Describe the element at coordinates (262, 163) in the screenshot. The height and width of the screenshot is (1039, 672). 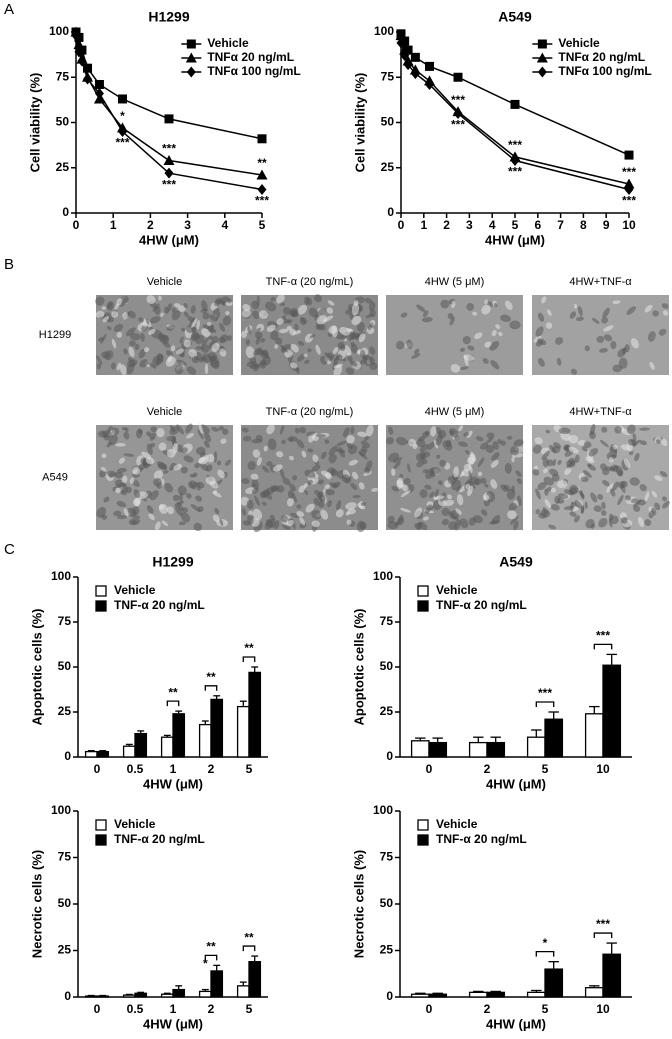
I see `annotation: **` at that location.